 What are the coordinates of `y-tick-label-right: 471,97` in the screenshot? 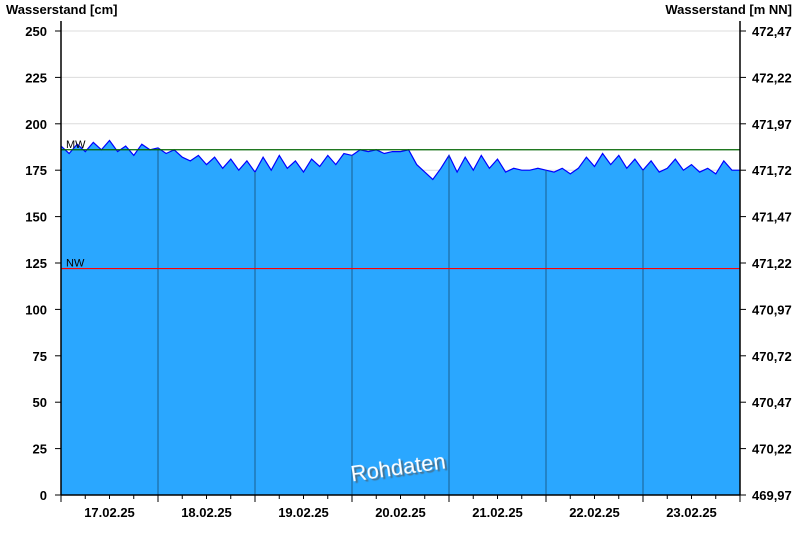 It's located at (772, 124).